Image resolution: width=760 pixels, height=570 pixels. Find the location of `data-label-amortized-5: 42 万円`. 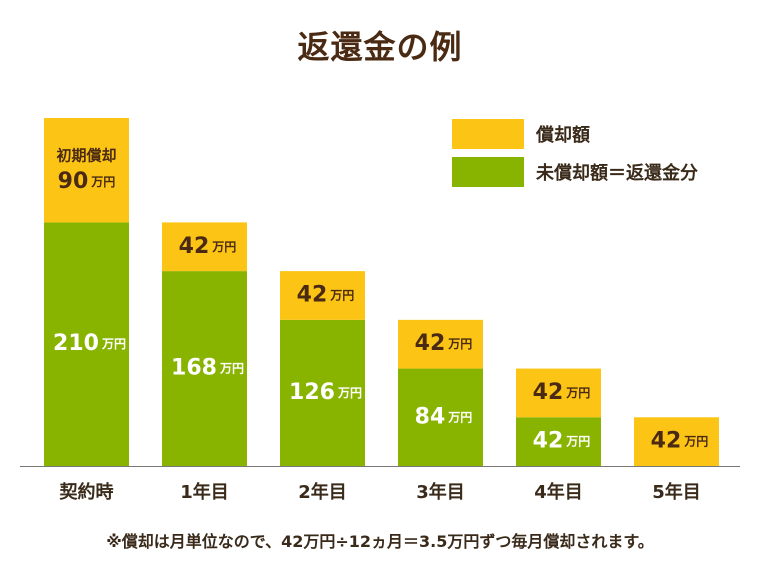

data-label-amortized-5: 42 万円 is located at coordinates (680, 441).